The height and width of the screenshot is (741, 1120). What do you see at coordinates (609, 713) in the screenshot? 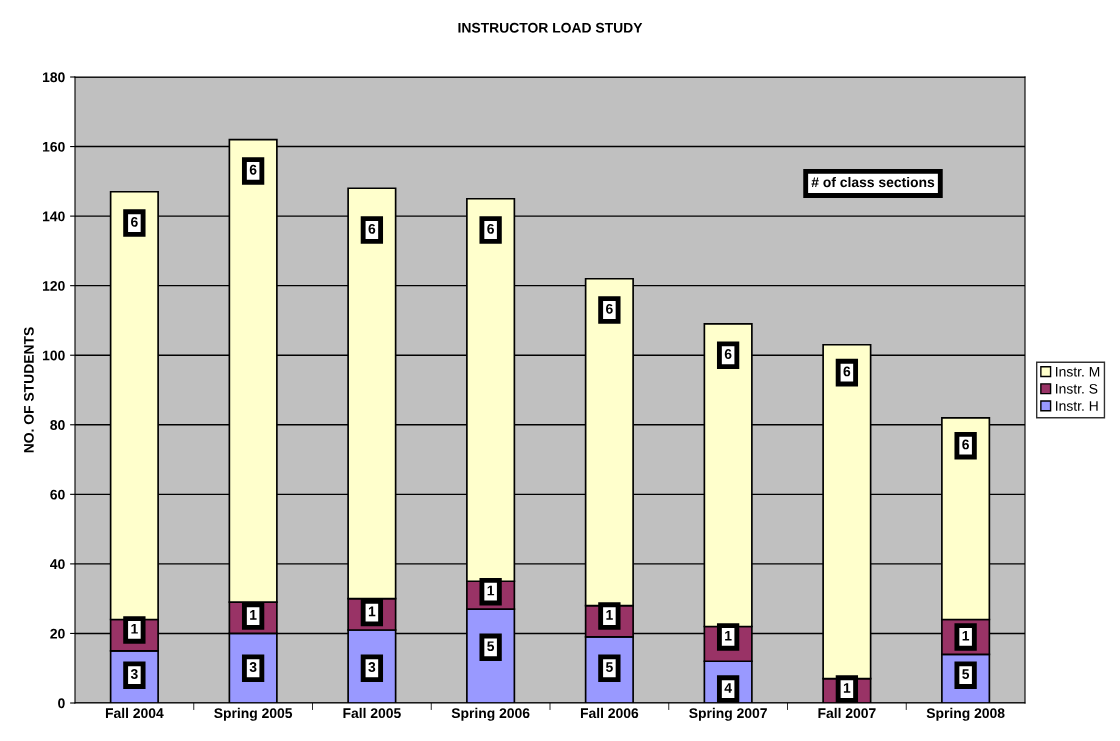
I see `x-tick-label: Fall 2006` at bounding box center [609, 713].